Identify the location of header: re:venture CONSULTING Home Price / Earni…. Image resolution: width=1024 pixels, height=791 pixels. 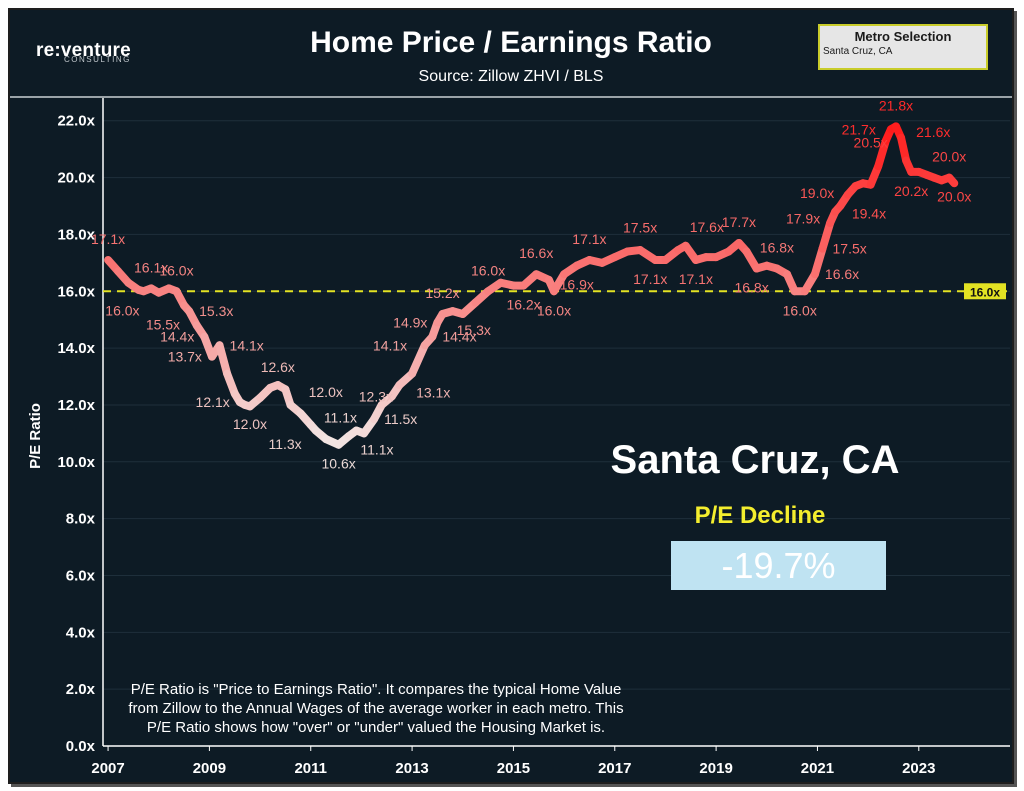
(511, 54).